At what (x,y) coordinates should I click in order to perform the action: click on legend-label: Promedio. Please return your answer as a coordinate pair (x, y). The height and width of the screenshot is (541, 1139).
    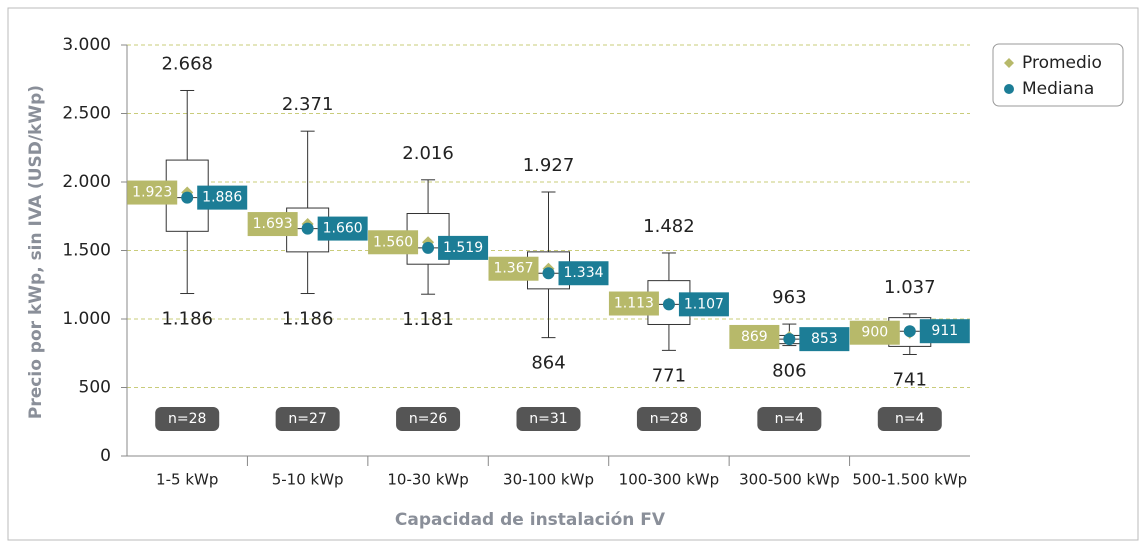
    Looking at the image, I should click on (1062, 63).